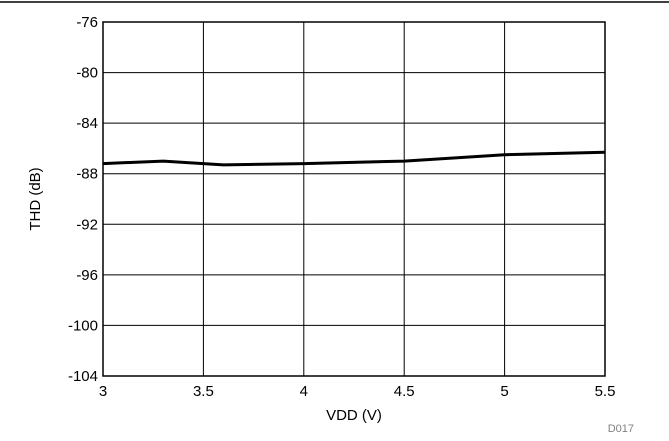 This screenshot has width=669, height=441. What do you see at coordinates (87, 22) in the screenshot?
I see `y-tick-label: -76` at bounding box center [87, 22].